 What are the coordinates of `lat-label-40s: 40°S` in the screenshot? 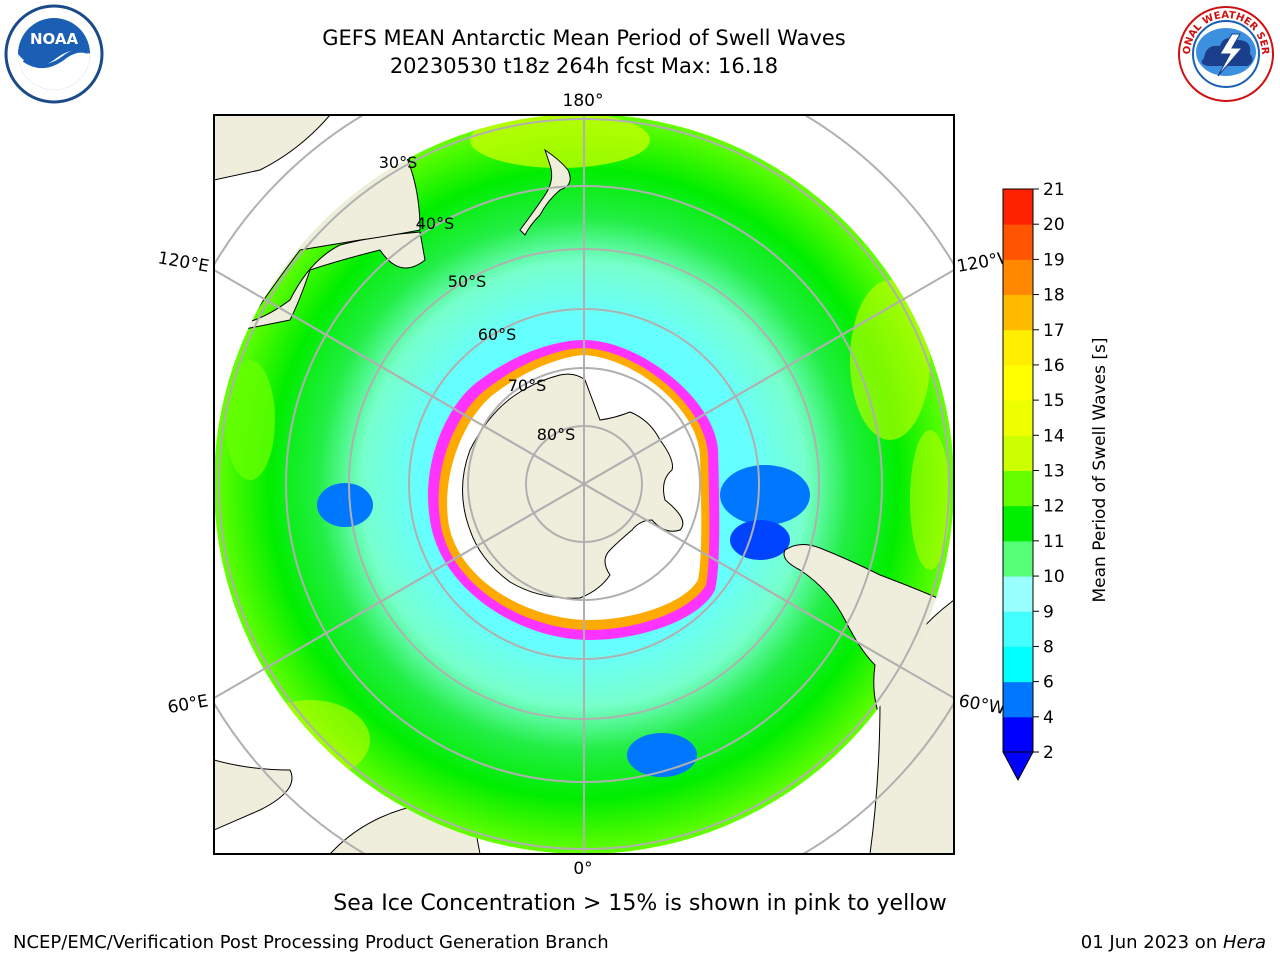 It's located at (435, 223).